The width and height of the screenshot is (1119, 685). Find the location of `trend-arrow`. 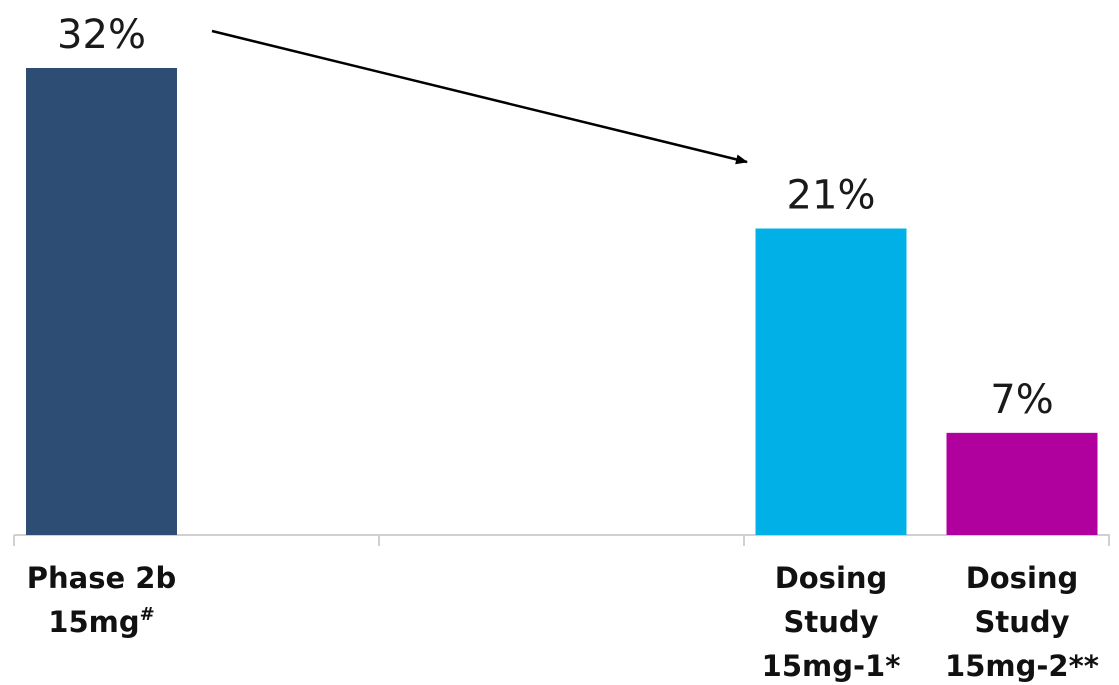

trend-arrow is located at coordinates (479, 97).